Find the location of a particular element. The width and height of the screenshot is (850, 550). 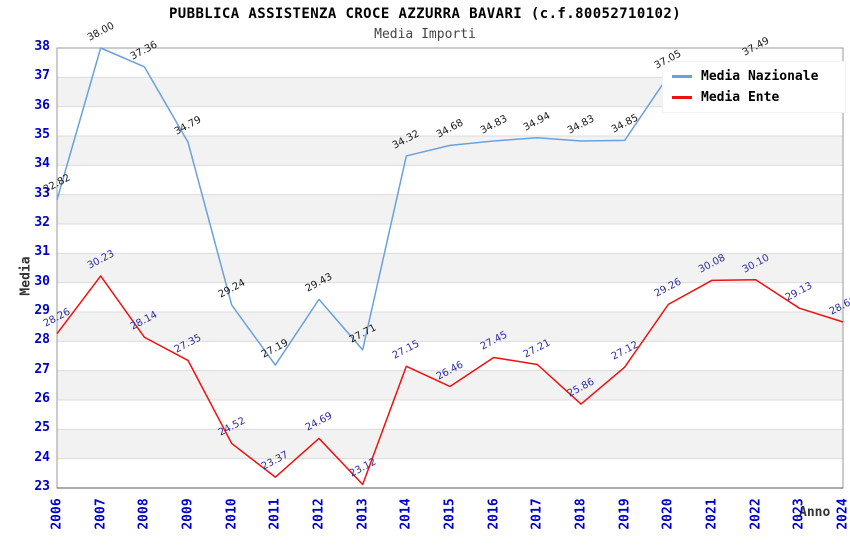

legend-line-nazionale-icon is located at coordinates (682, 76).